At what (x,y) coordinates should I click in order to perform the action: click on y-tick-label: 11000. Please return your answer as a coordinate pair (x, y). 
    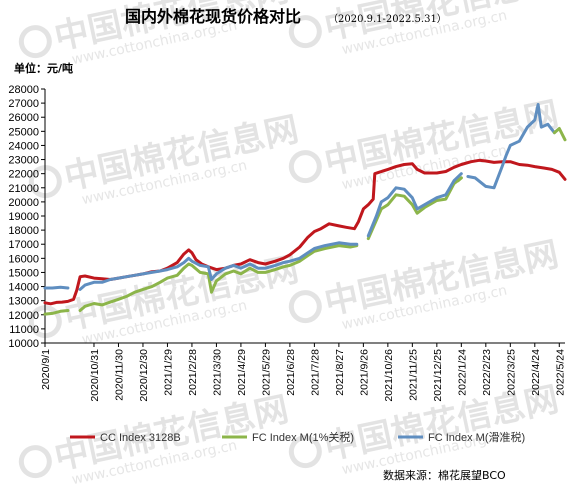
    Looking at the image, I should click on (24, 330).